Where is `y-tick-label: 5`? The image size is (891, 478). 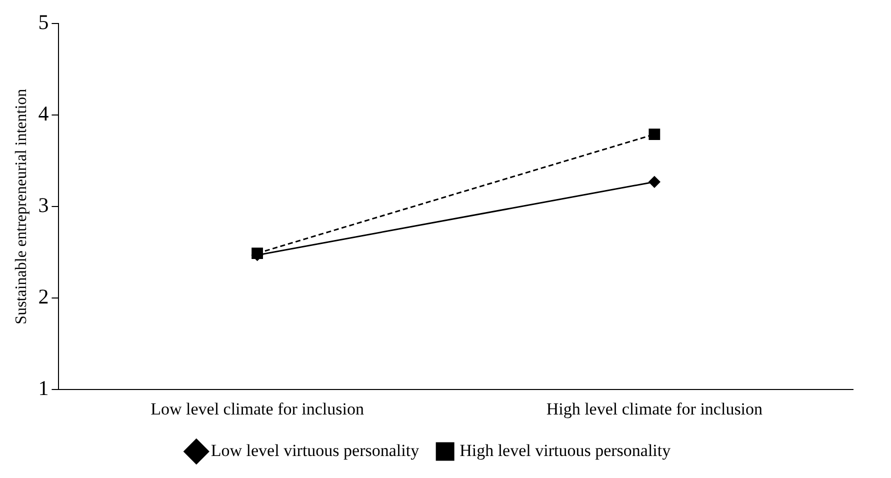 y-tick-label: 5 is located at coordinates (43, 22).